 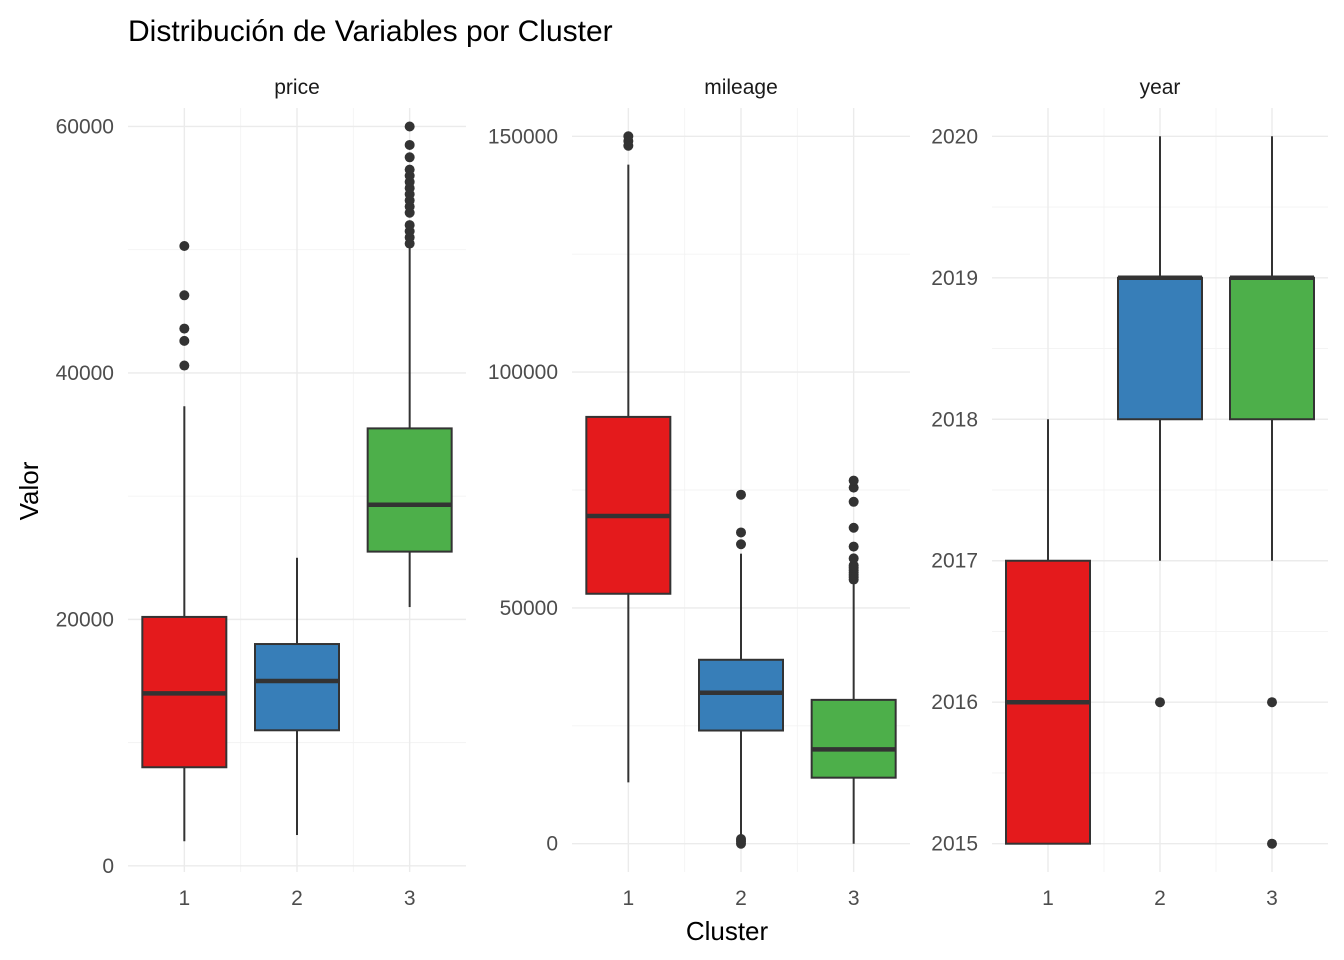 What do you see at coordinates (529, 608) in the screenshot?
I see `y-tick-label: 50000` at bounding box center [529, 608].